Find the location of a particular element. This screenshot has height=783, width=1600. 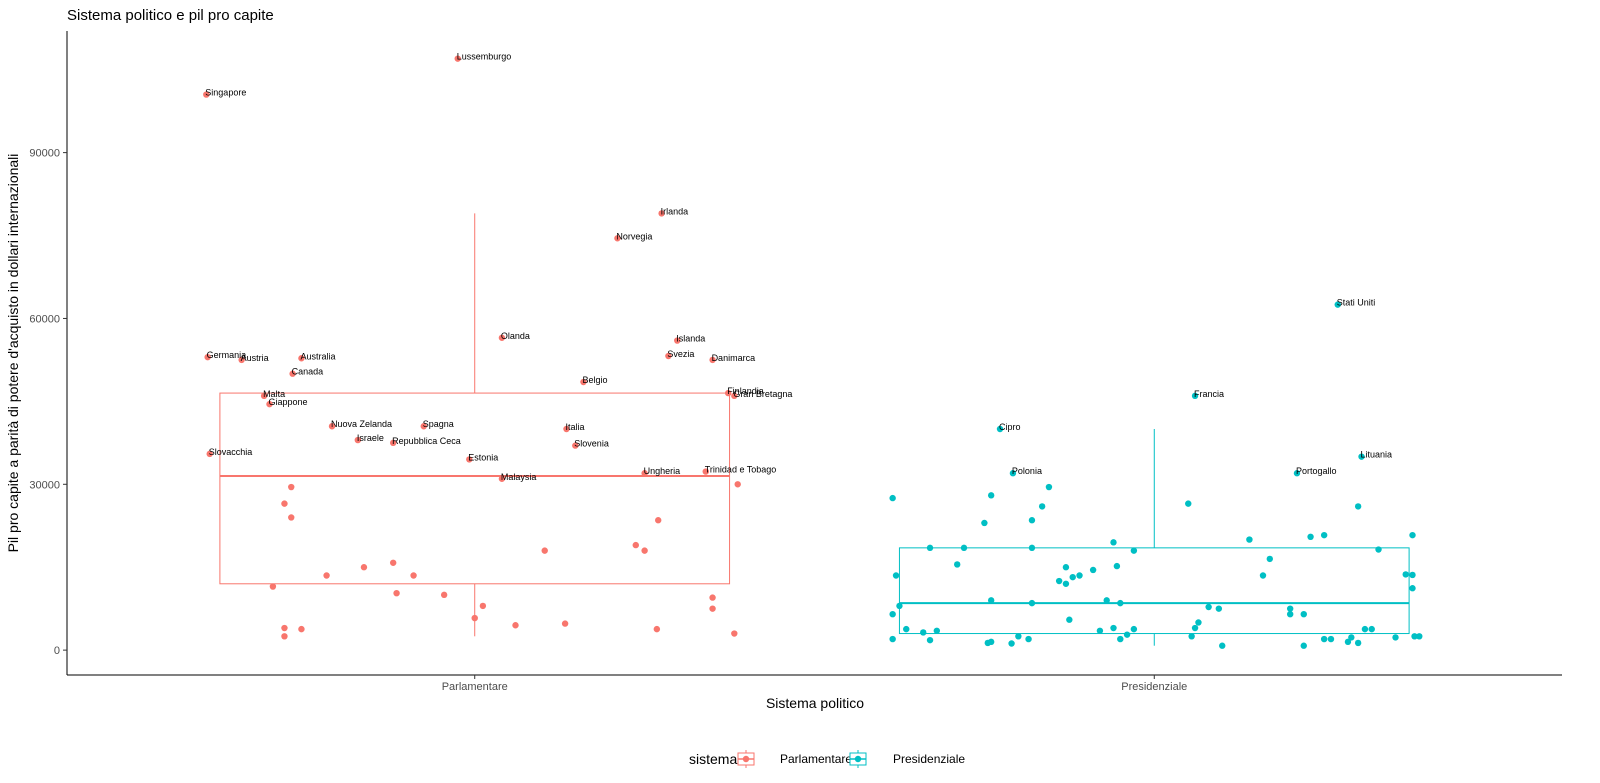

point-label-slovenia: Slovenia is located at coordinates (591, 444).